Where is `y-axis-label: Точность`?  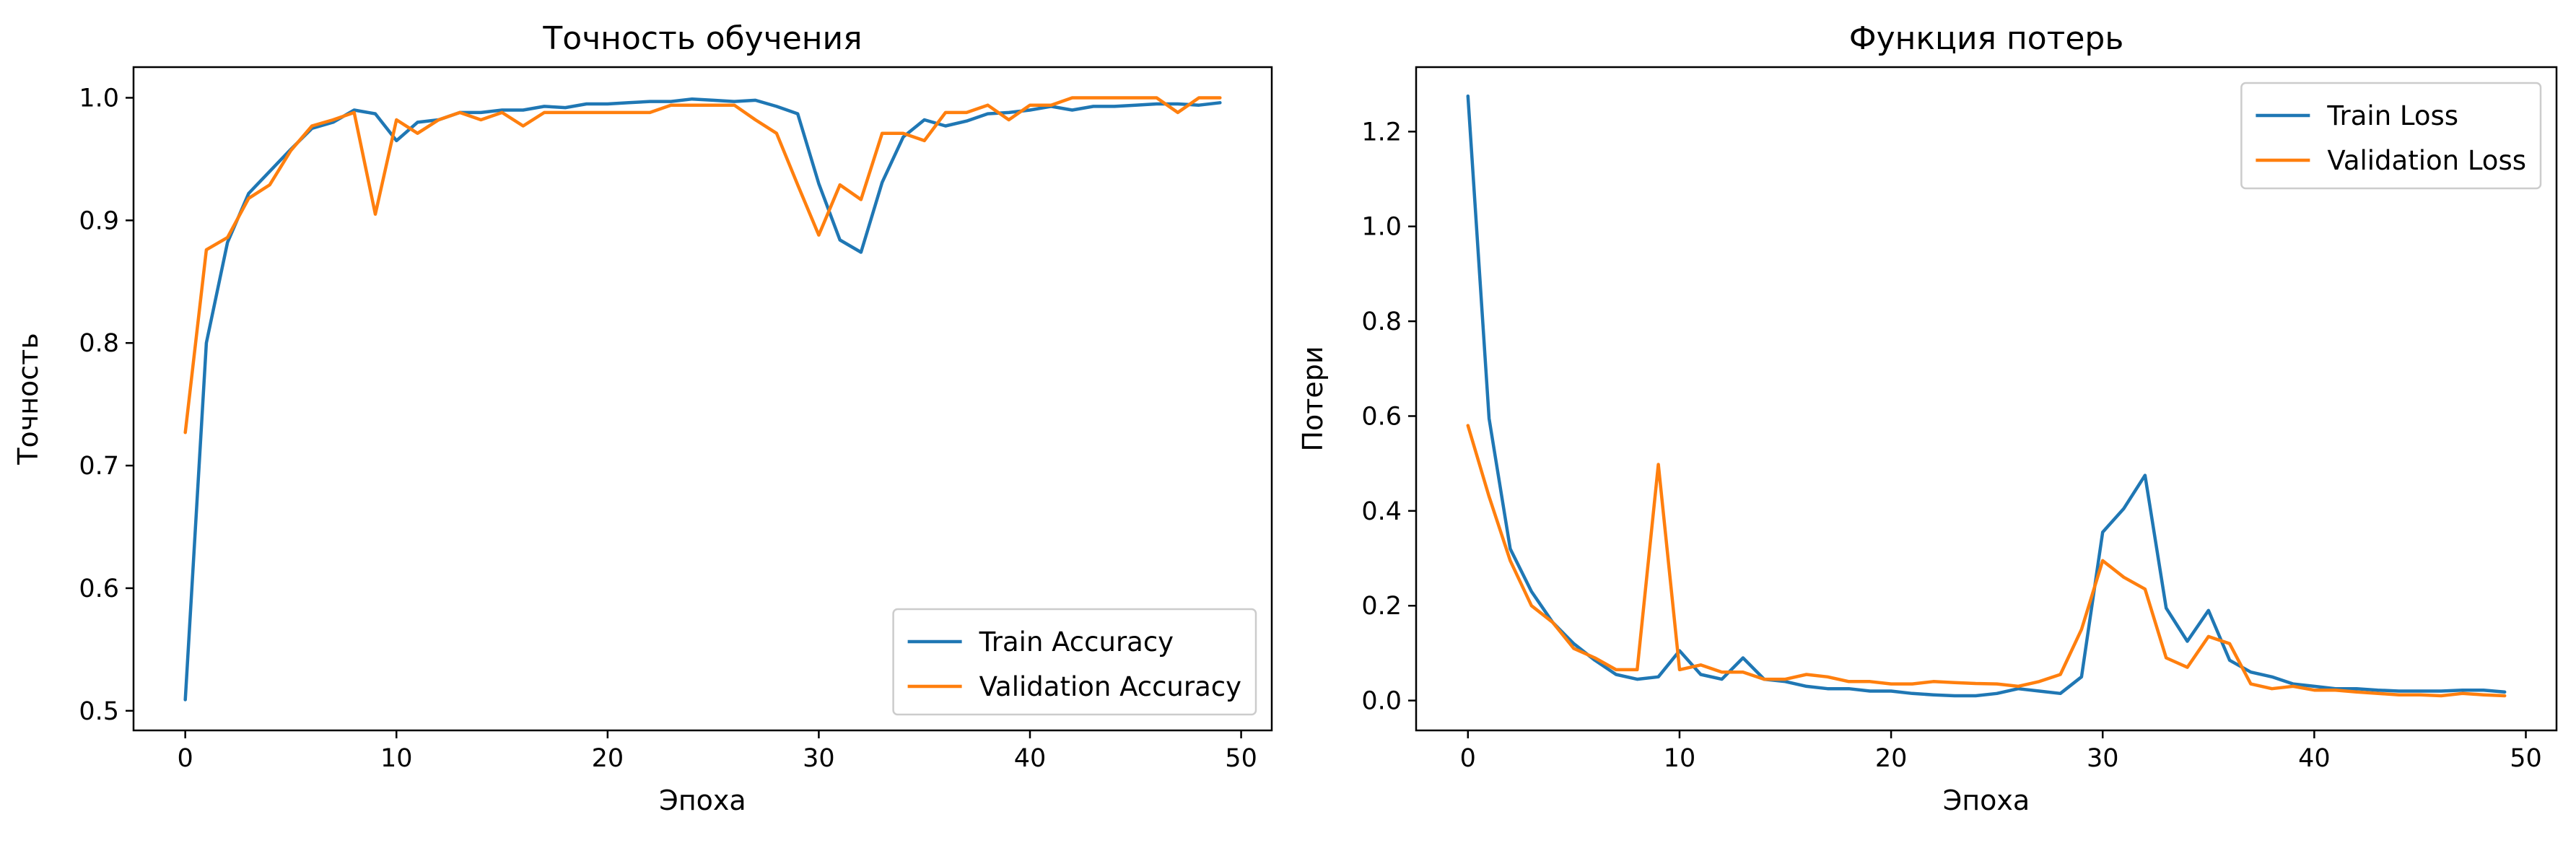
y-axis-label: Точность is located at coordinates (28, 399).